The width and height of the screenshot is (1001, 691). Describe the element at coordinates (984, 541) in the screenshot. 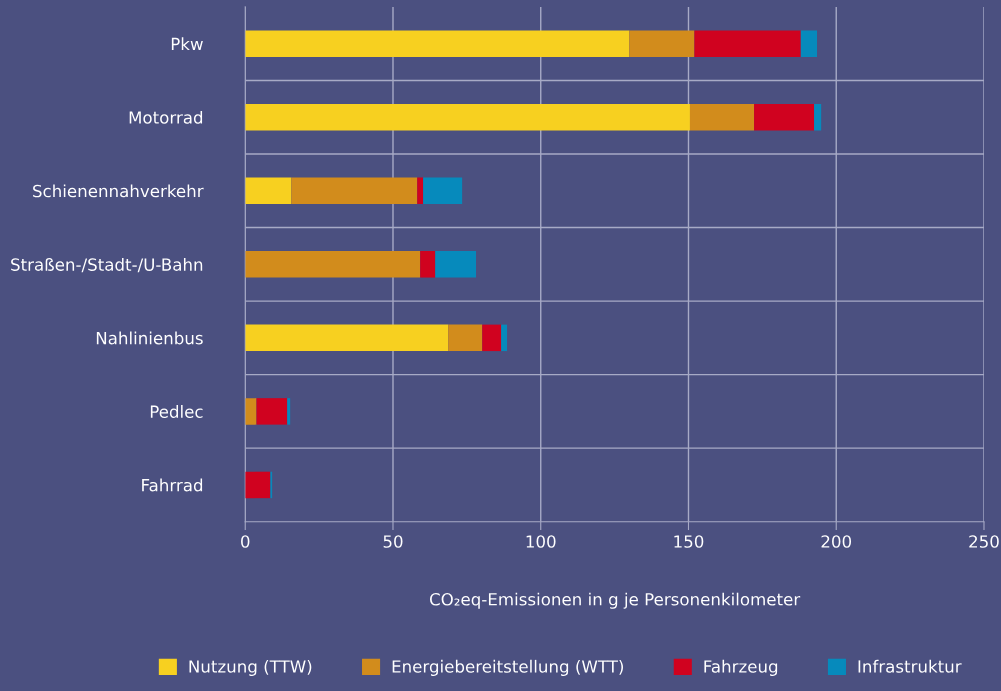

I see `x-tick-label: 250` at that location.